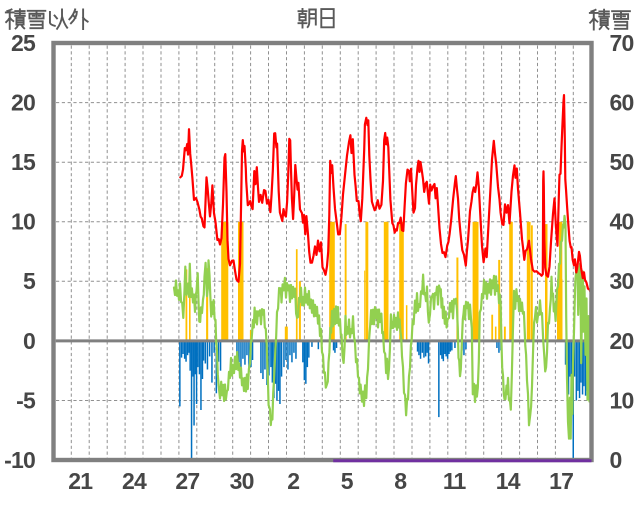  Describe the element at coordinates (293, 481) in the screenshot. I see `svg-text: 2` at that location.